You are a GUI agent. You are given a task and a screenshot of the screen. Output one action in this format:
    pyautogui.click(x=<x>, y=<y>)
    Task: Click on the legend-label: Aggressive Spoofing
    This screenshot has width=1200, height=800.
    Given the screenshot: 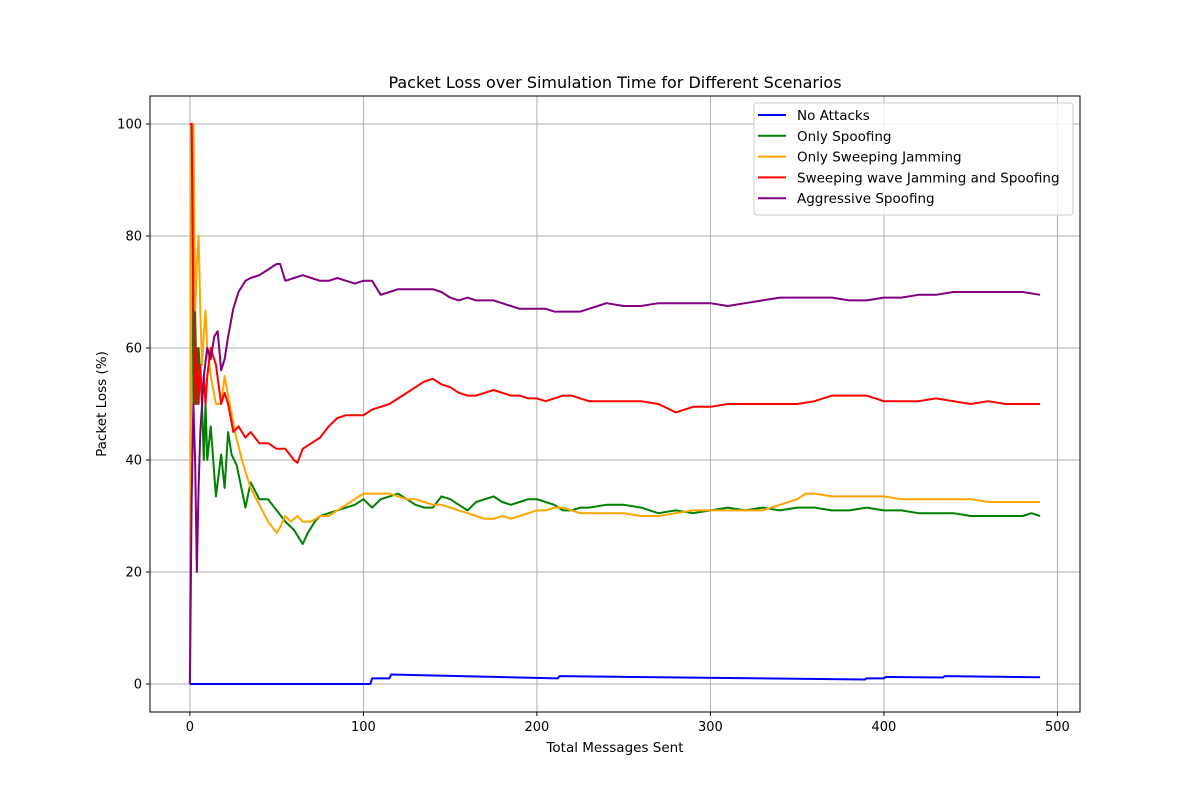 What is the action you would take?
    pyautogui.click(x=866, y=199)
    